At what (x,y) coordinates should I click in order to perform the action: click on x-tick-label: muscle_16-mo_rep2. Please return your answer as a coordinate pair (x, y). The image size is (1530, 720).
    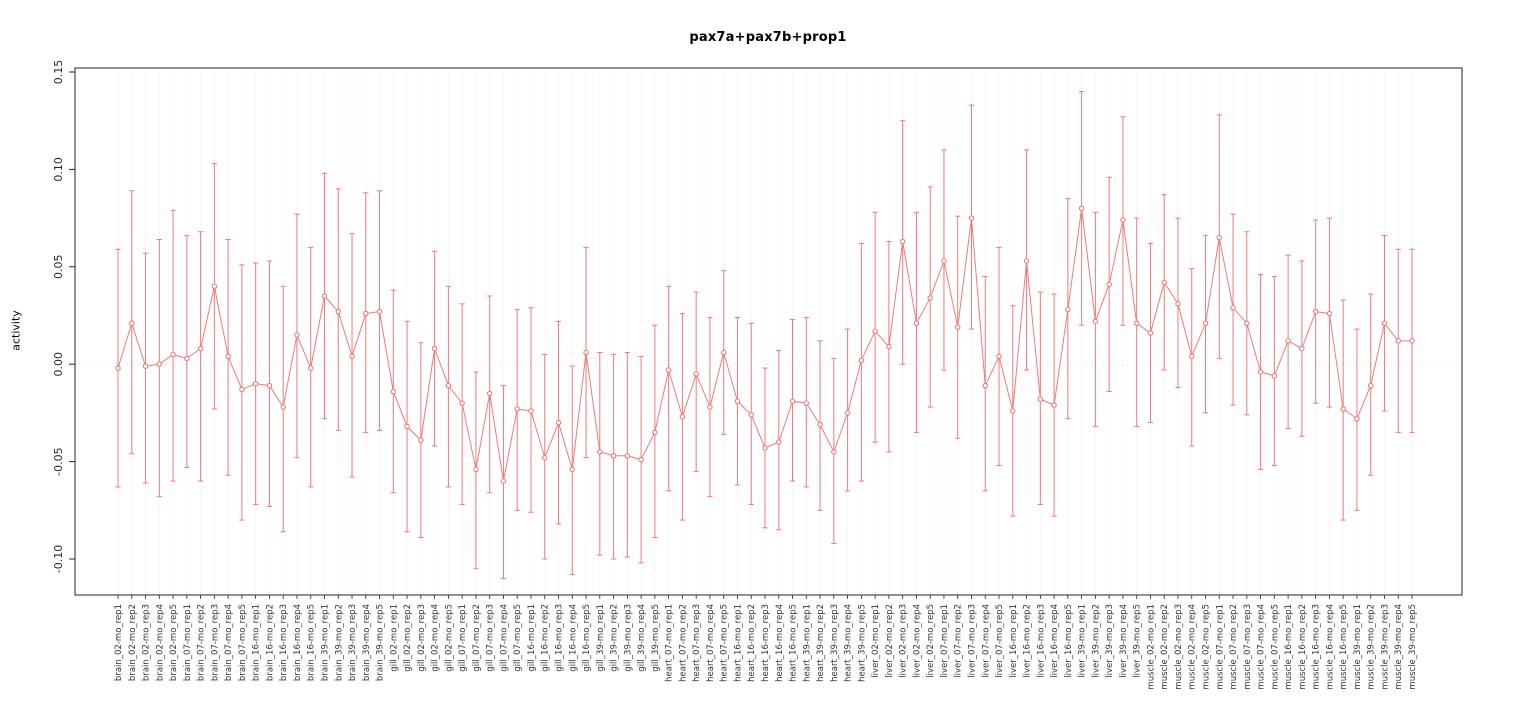
    Looking at the image, I should click on (1303, 647).